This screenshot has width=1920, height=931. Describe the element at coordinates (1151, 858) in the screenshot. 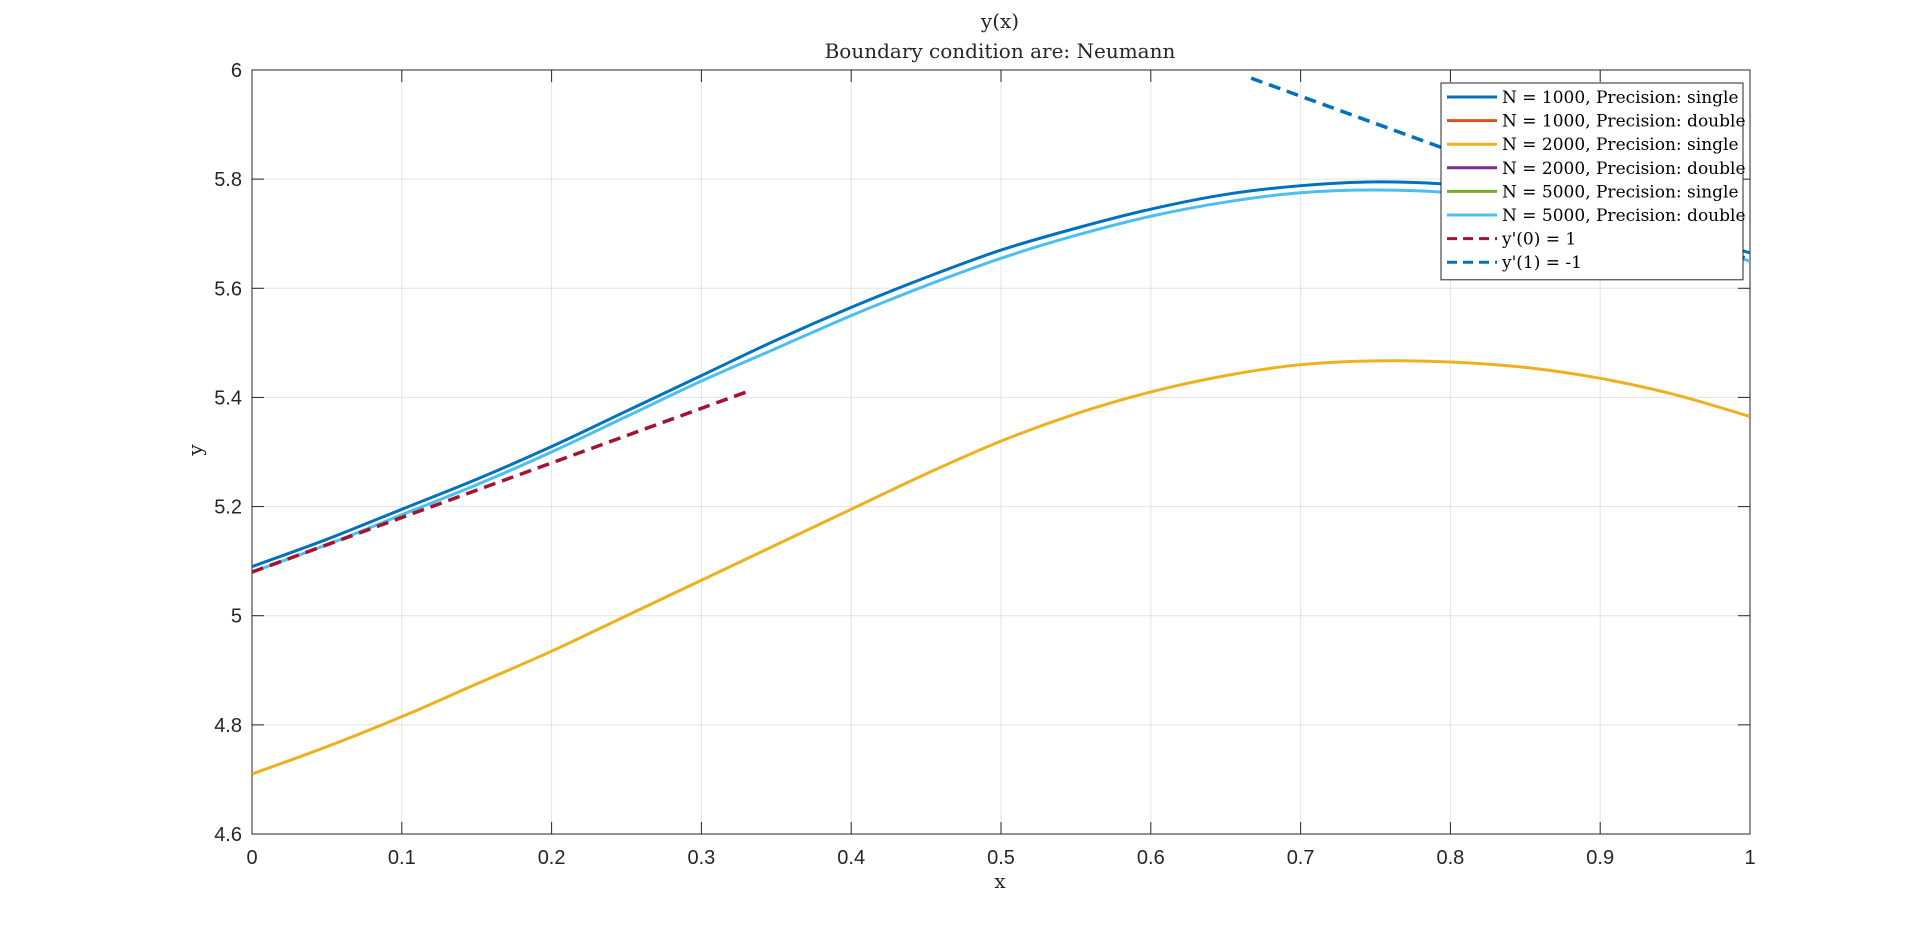

I see `x-tick-label: 0.6` at that location.